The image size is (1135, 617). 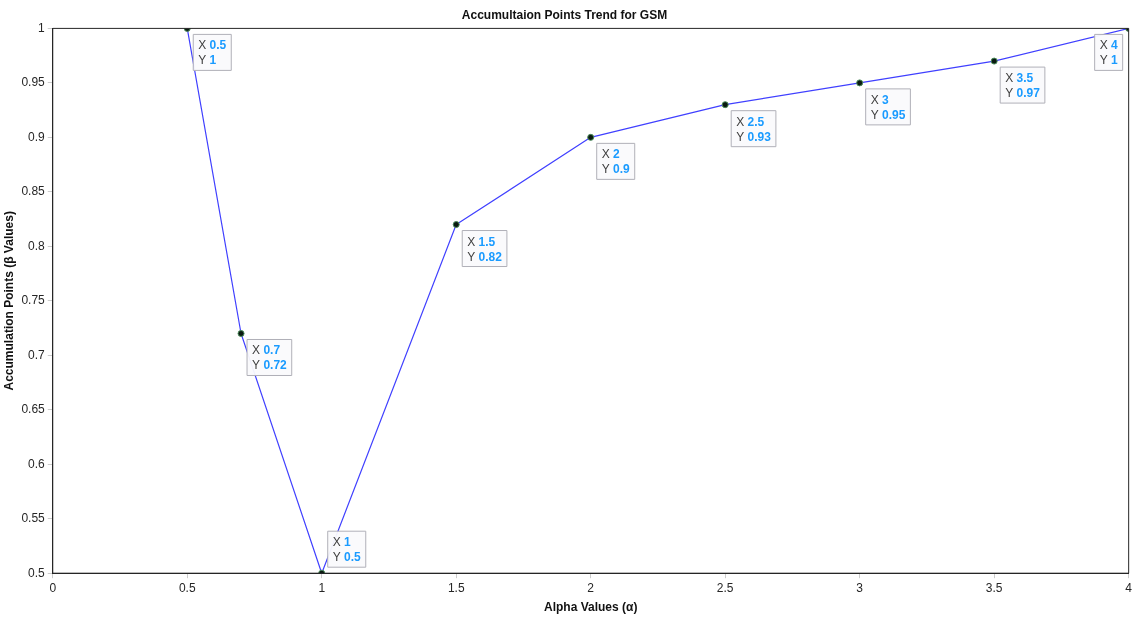 I want to click on data-label: X 1 Y 0.5, so click(x=347, y=550).